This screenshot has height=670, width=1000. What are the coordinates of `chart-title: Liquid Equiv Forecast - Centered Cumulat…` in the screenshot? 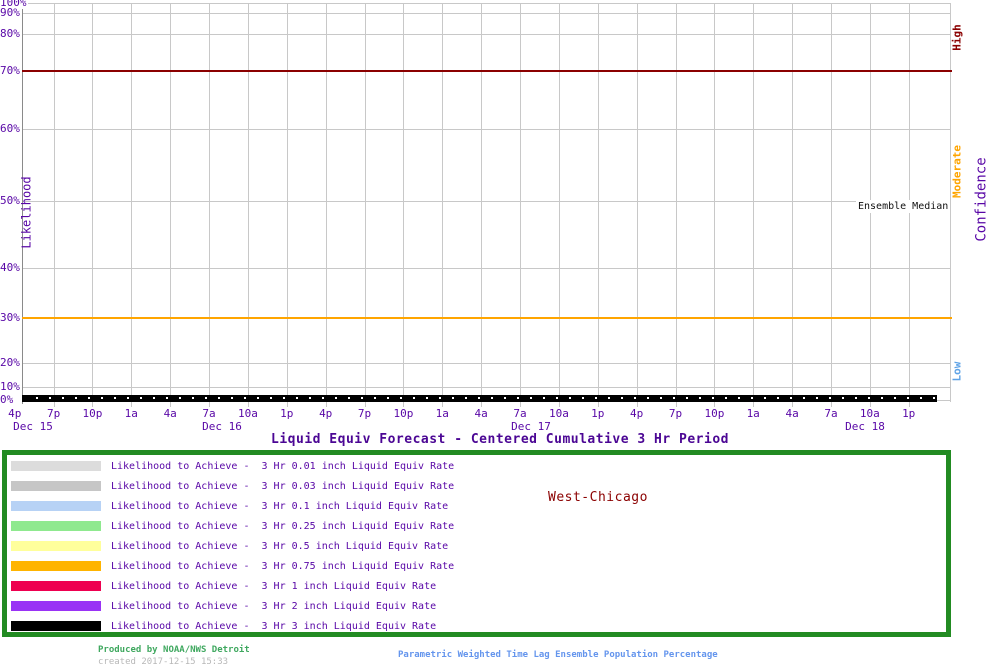 It's located at (500, 439).